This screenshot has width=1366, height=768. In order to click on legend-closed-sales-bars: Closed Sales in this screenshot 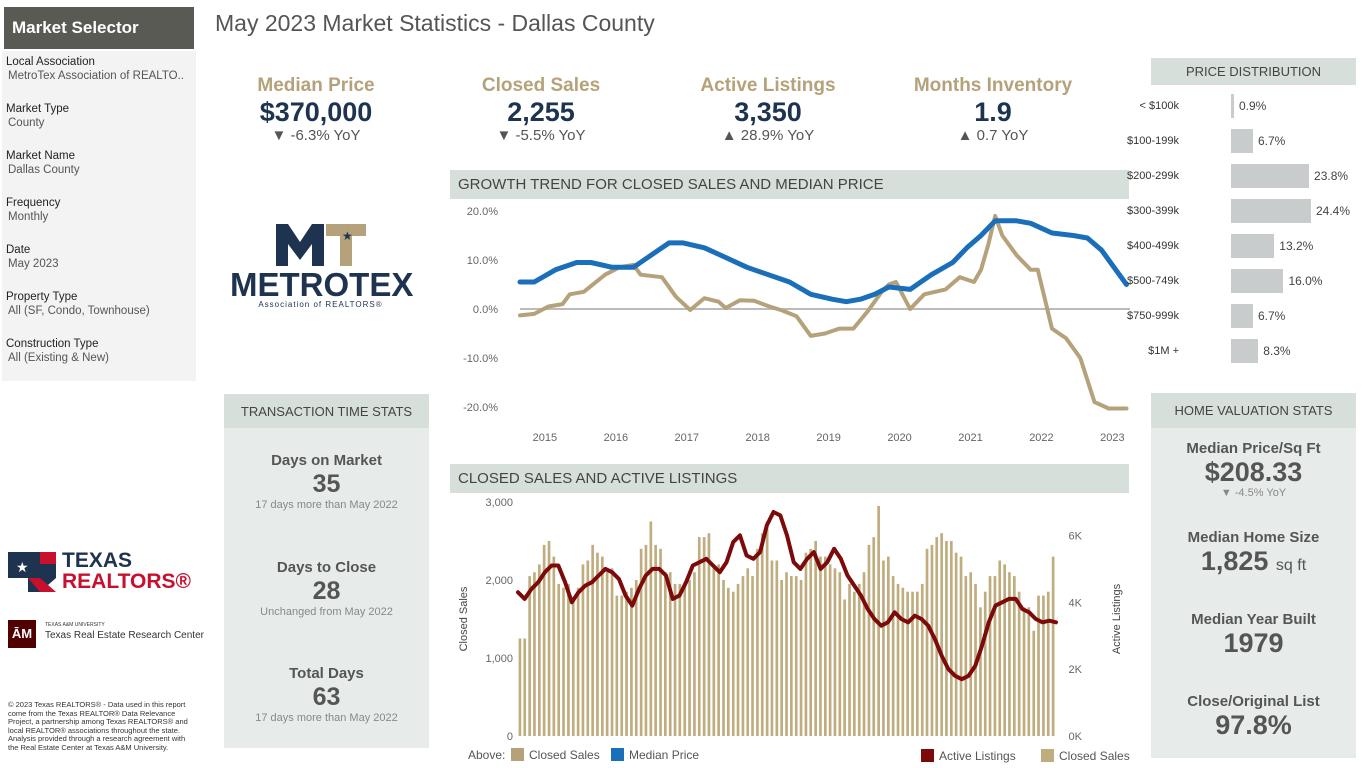, I will do `click(1085, 756)`.